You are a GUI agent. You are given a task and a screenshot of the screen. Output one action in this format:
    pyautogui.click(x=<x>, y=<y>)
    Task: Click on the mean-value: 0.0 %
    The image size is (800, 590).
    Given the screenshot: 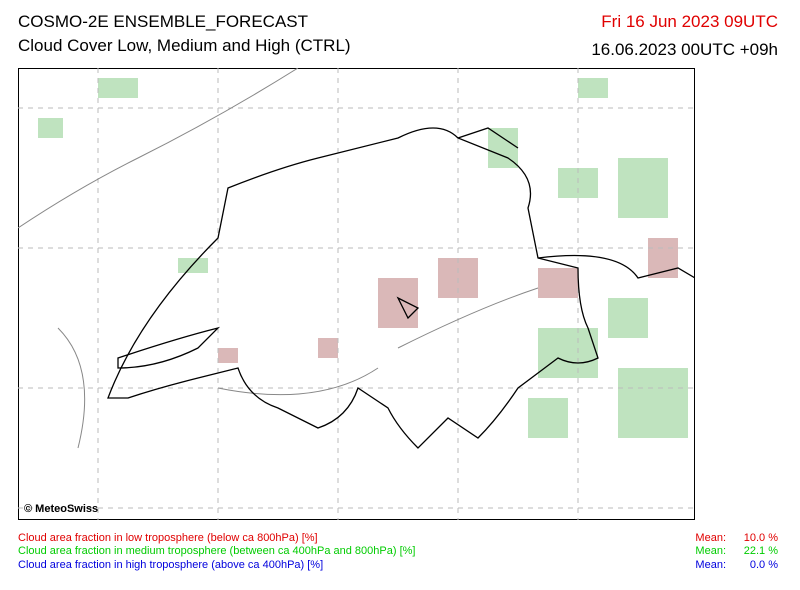 What is the action you would take?
    pyautogui.click(x=763, y=565)
    